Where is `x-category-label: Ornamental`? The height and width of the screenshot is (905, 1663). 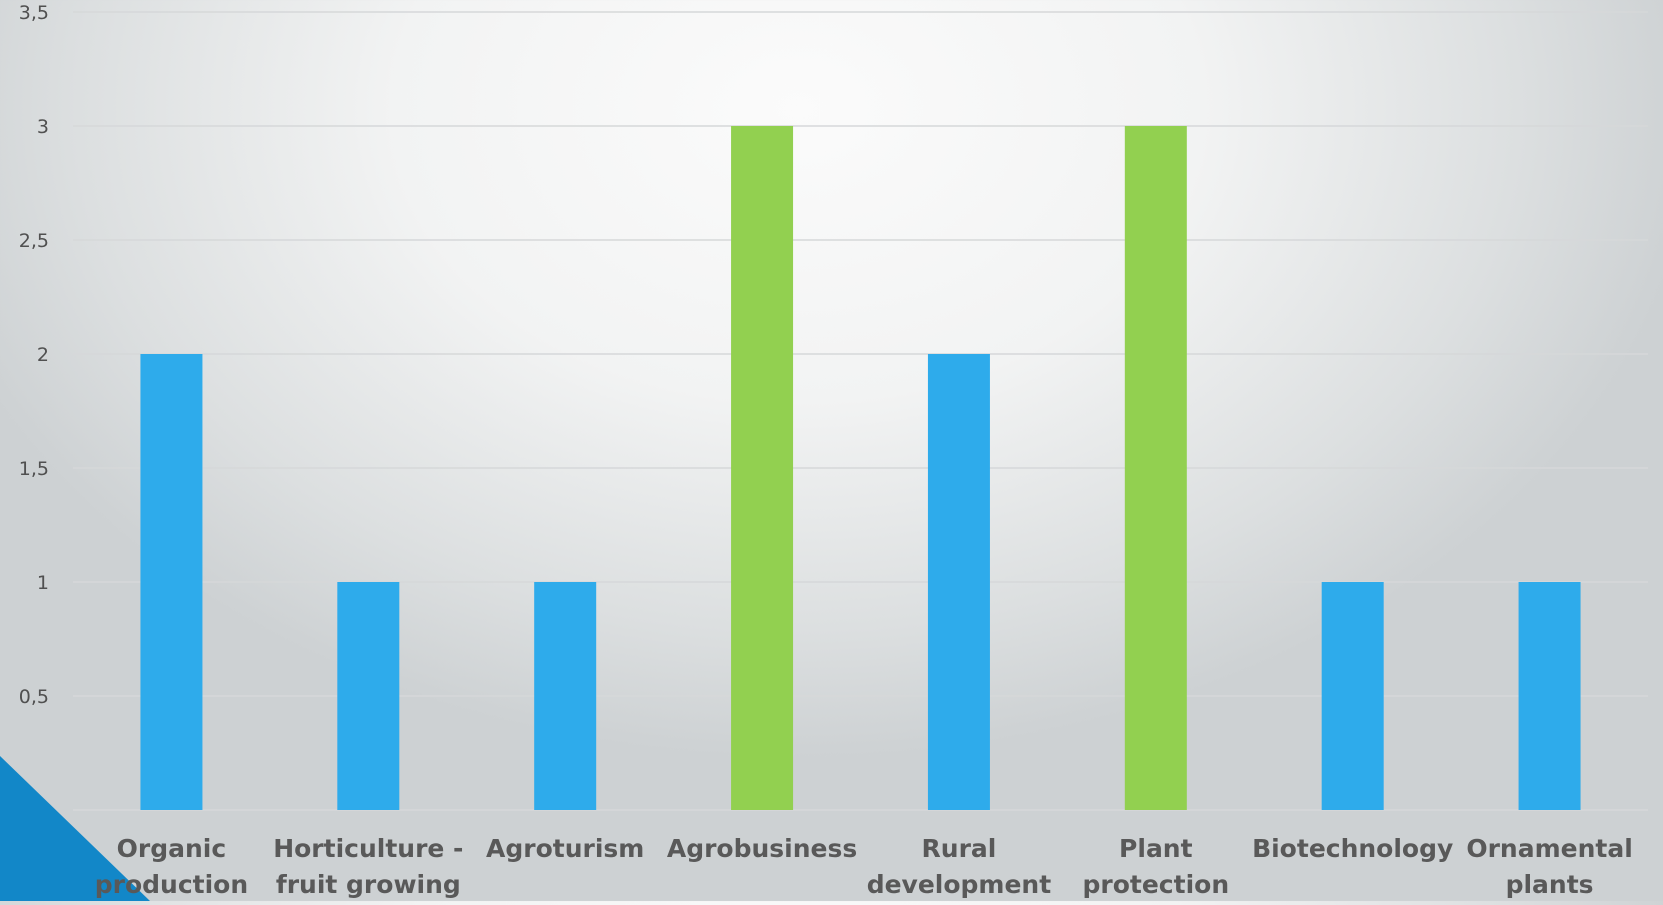 x-category-label: Ornamental is located at coordinates (1549, 848).